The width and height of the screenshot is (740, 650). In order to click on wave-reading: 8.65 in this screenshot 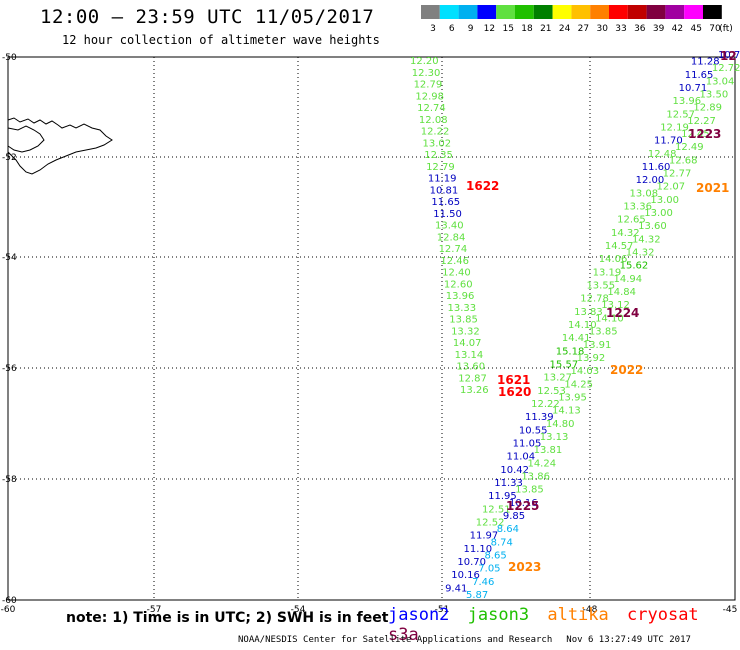, I will do `click(495, 555)`.